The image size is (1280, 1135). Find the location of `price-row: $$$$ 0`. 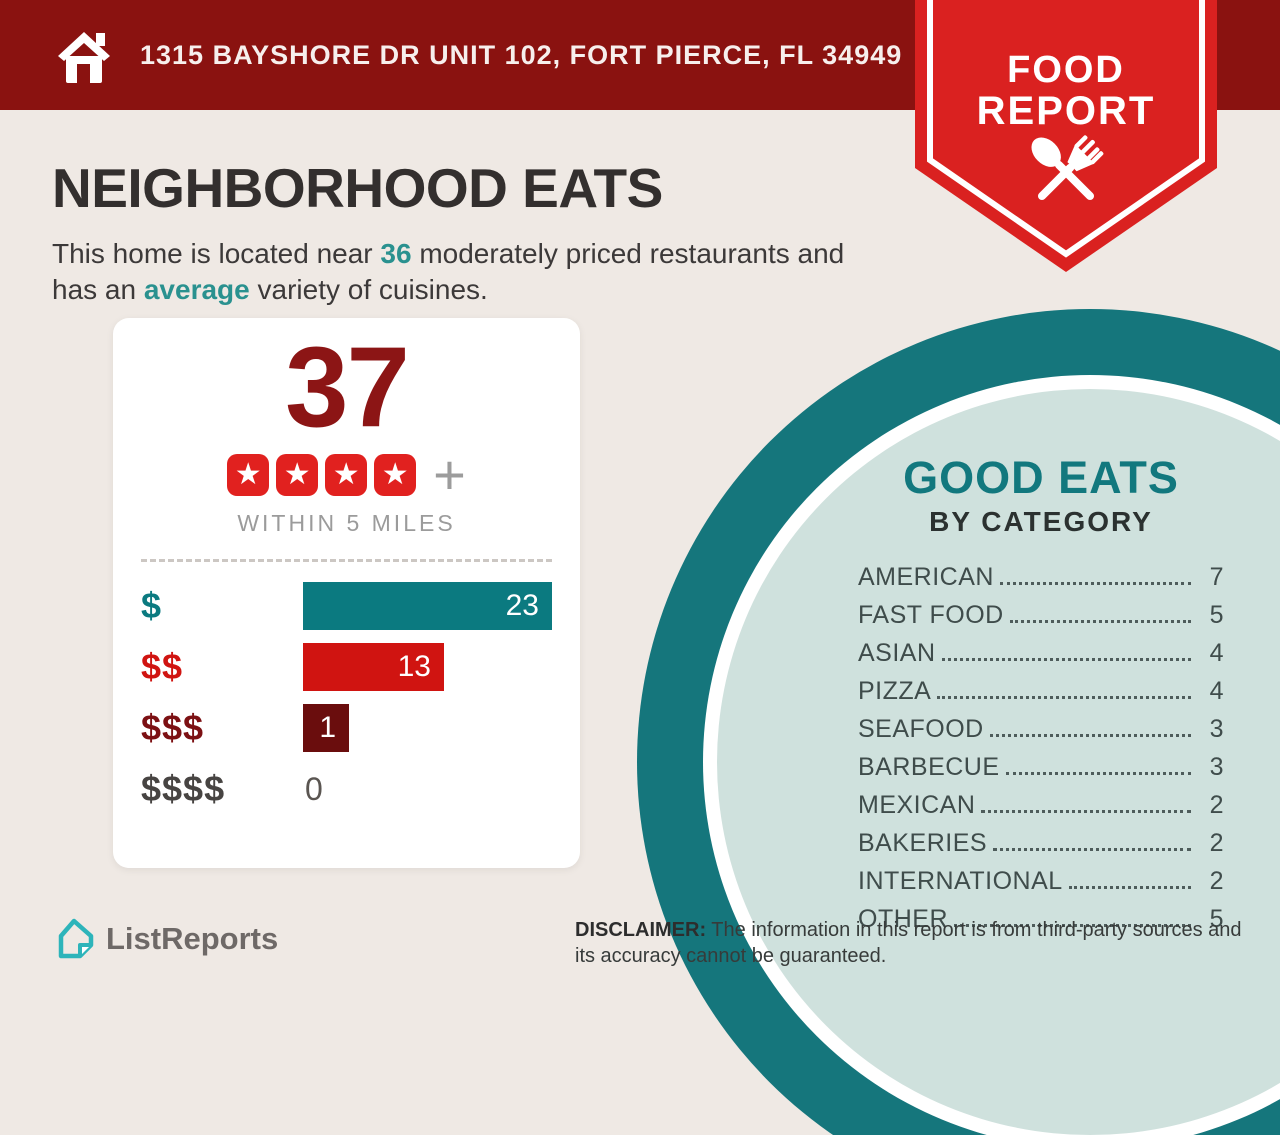

price-row: $$$$ 0 is located at coordinates (346, 789).